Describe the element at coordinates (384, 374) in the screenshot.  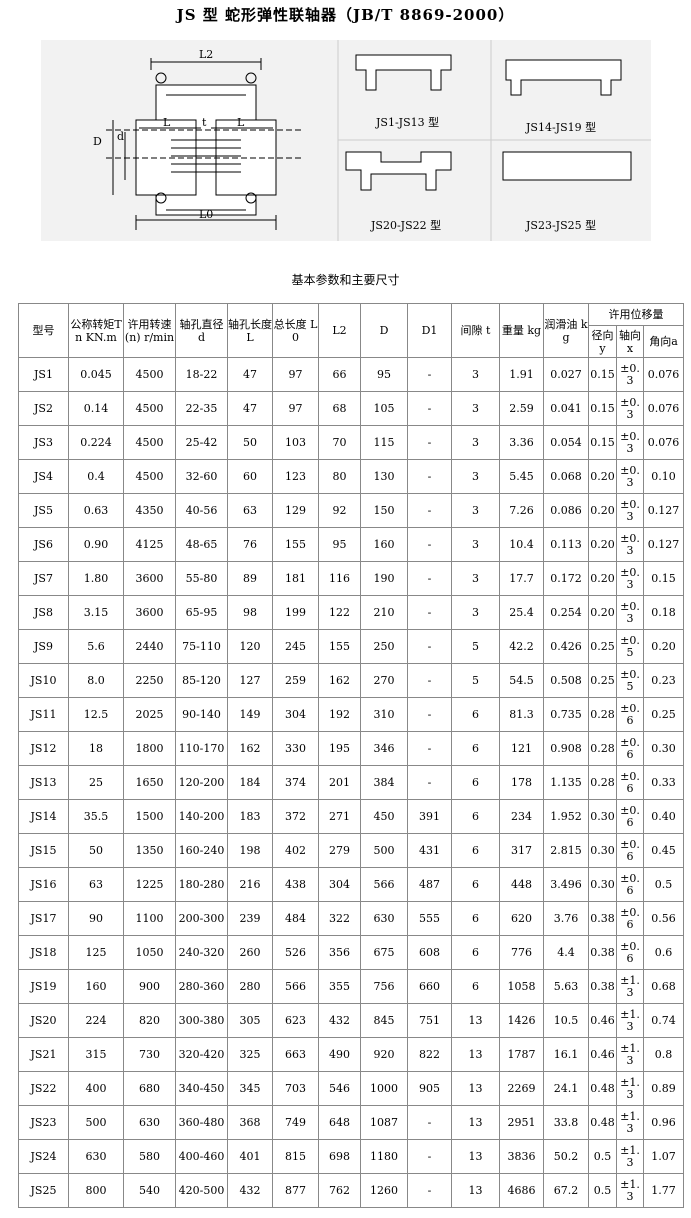
I see `table-cell: 95` at that location.